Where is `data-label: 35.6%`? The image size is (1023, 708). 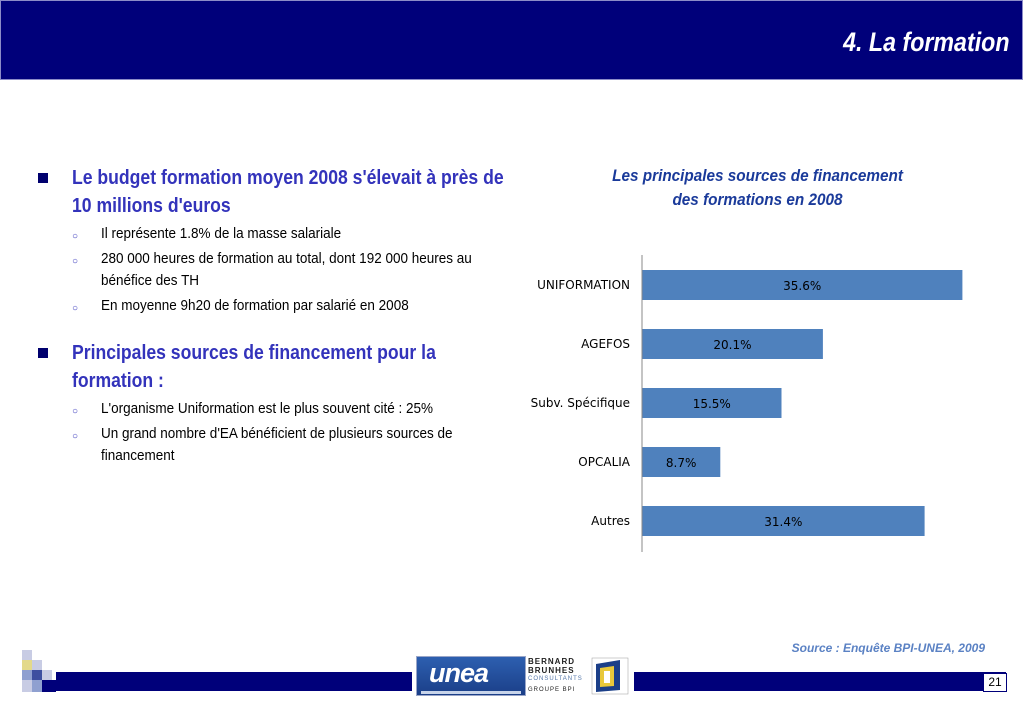 data-label: 35.6% is located at coordinates (802, 286).